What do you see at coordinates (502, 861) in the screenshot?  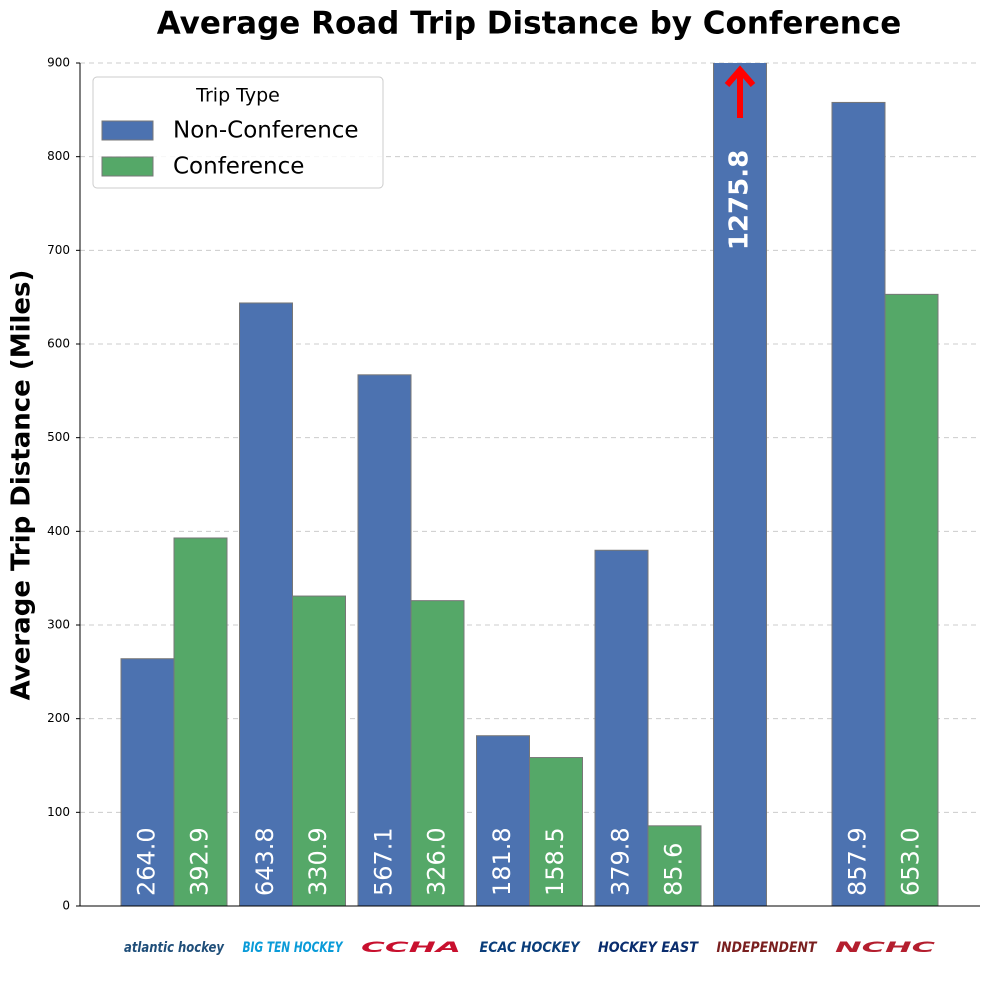 I see `value-label: 181.8` at bounding box center [502, 861].